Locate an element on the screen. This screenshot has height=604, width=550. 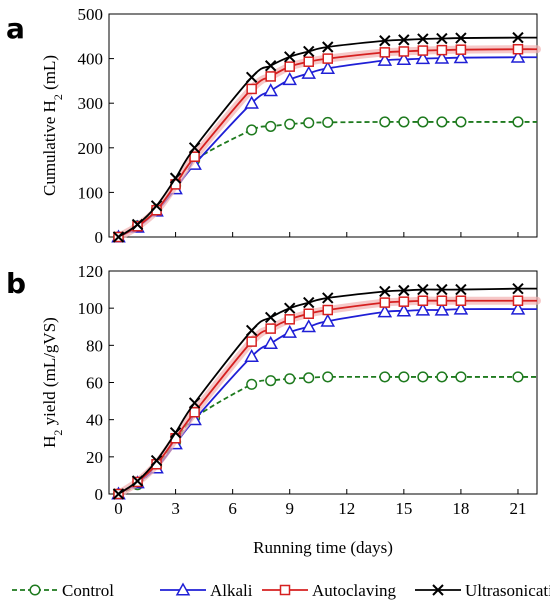
y-axis-title: H2 yield (mL/gVS) is located at coordinates (52, 382).